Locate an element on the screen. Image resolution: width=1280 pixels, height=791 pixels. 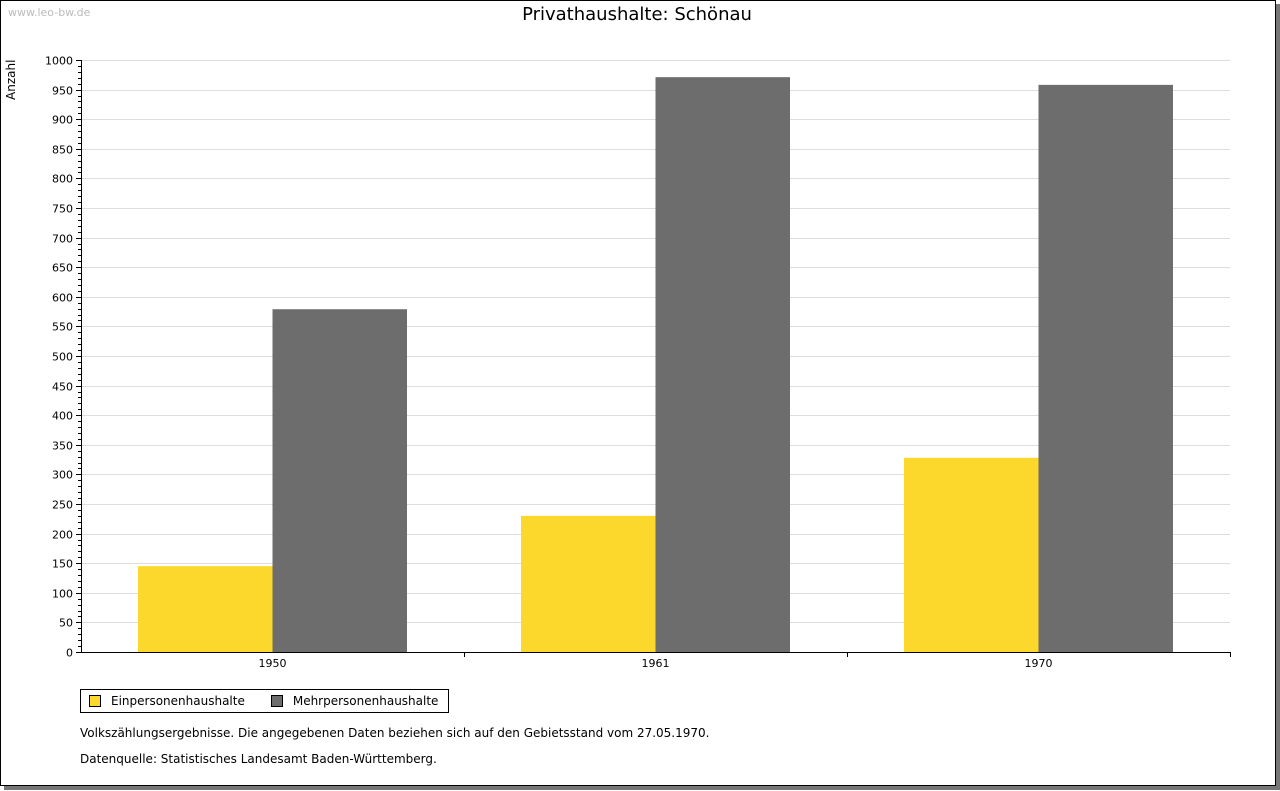
y-tick-label: 450 is located at coordinates (62, 387).